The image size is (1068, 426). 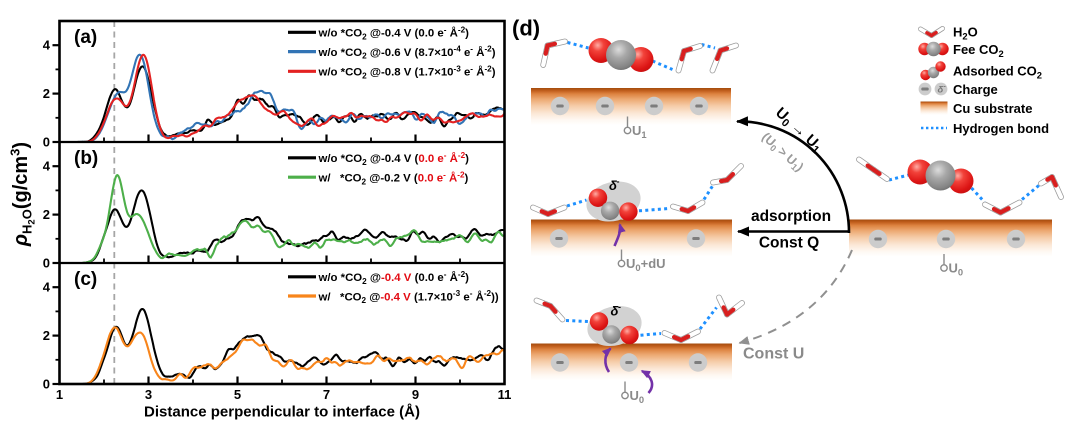 What do you see at coordinates (86, 158) in the screenshot?
I see `svg-text: (b)` at bounding box center [86, 158].